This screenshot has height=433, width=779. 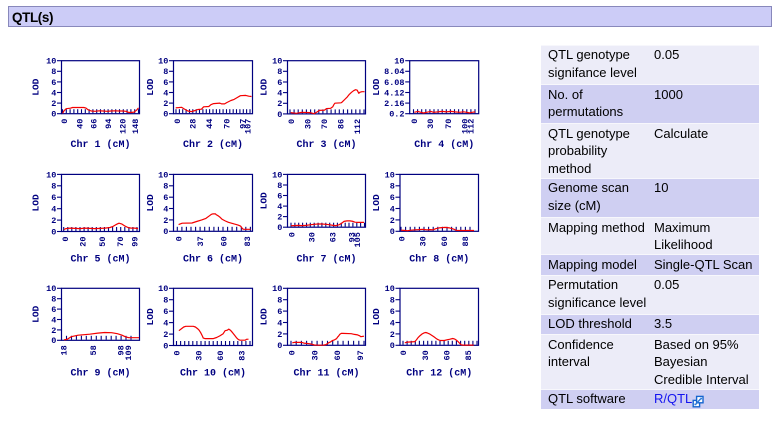 What do you see at coordinates (466, 126) in the screenshot?
I see `svg-text: 100` at bounding box center [466, 126].